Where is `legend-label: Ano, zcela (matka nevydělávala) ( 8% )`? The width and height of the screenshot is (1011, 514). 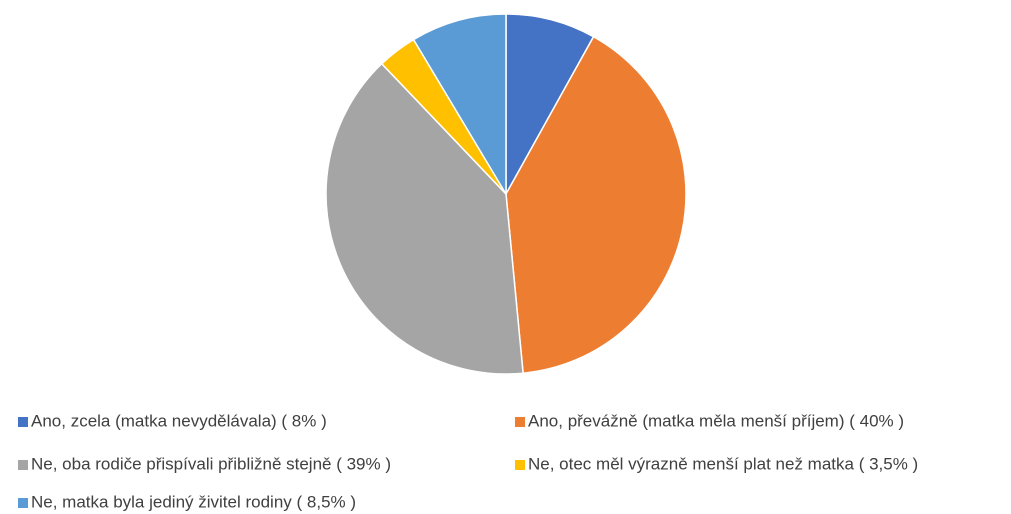 legend-label: Ano, zcela (matka nevydělávala) ( 8% ) is located at coordinates (179, 420).